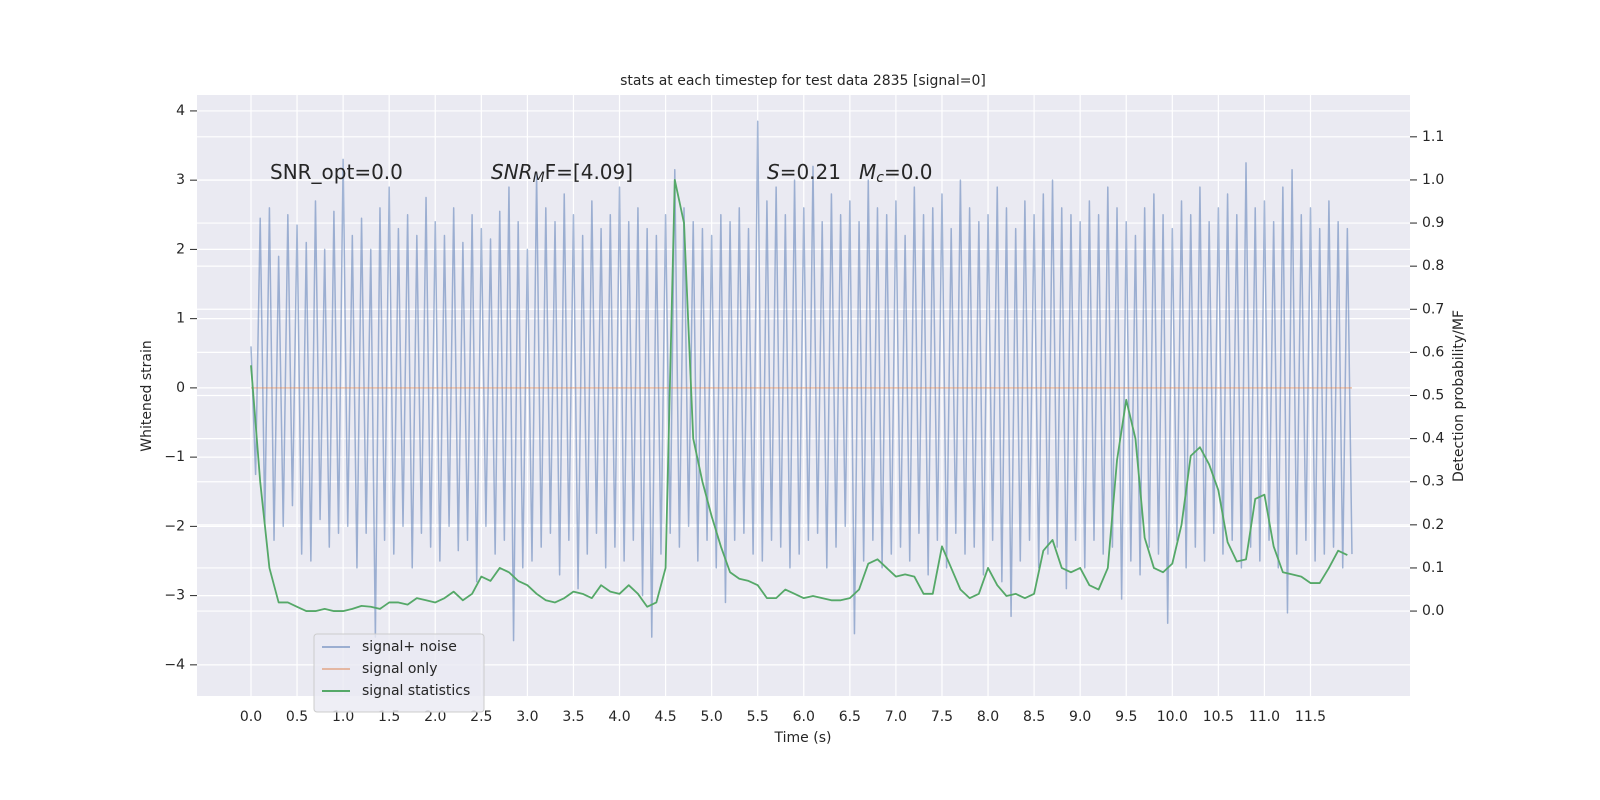 This screenshot has height=800, width=1600. Describe the element at coordinates (573, 717) in the screenshot. I see `x-tick-label: 3.5` at that location.